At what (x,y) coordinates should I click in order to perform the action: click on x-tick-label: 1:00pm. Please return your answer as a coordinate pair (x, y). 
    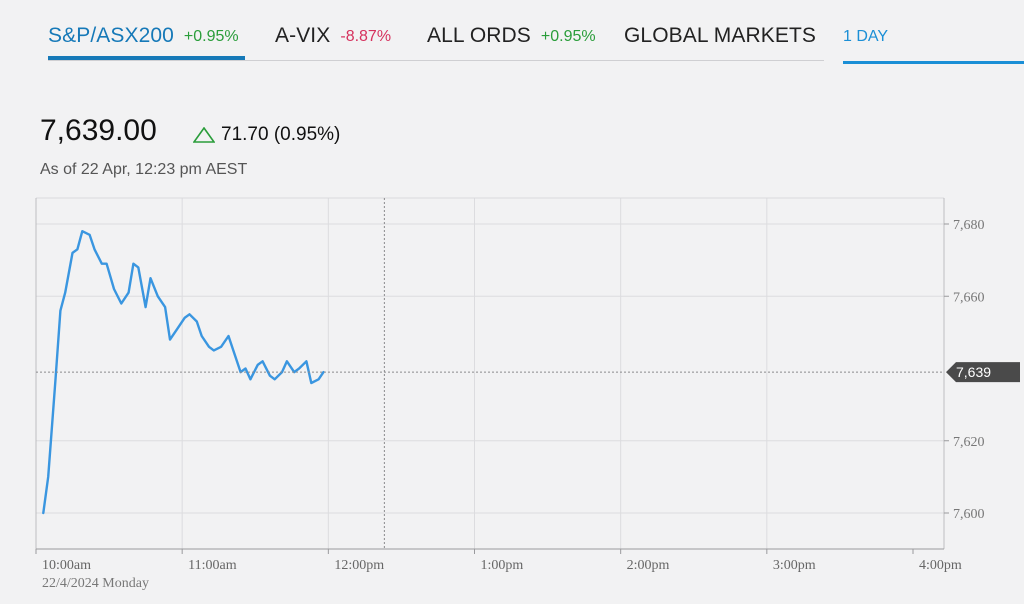
    Looking at the image, I should click on (502, 565).